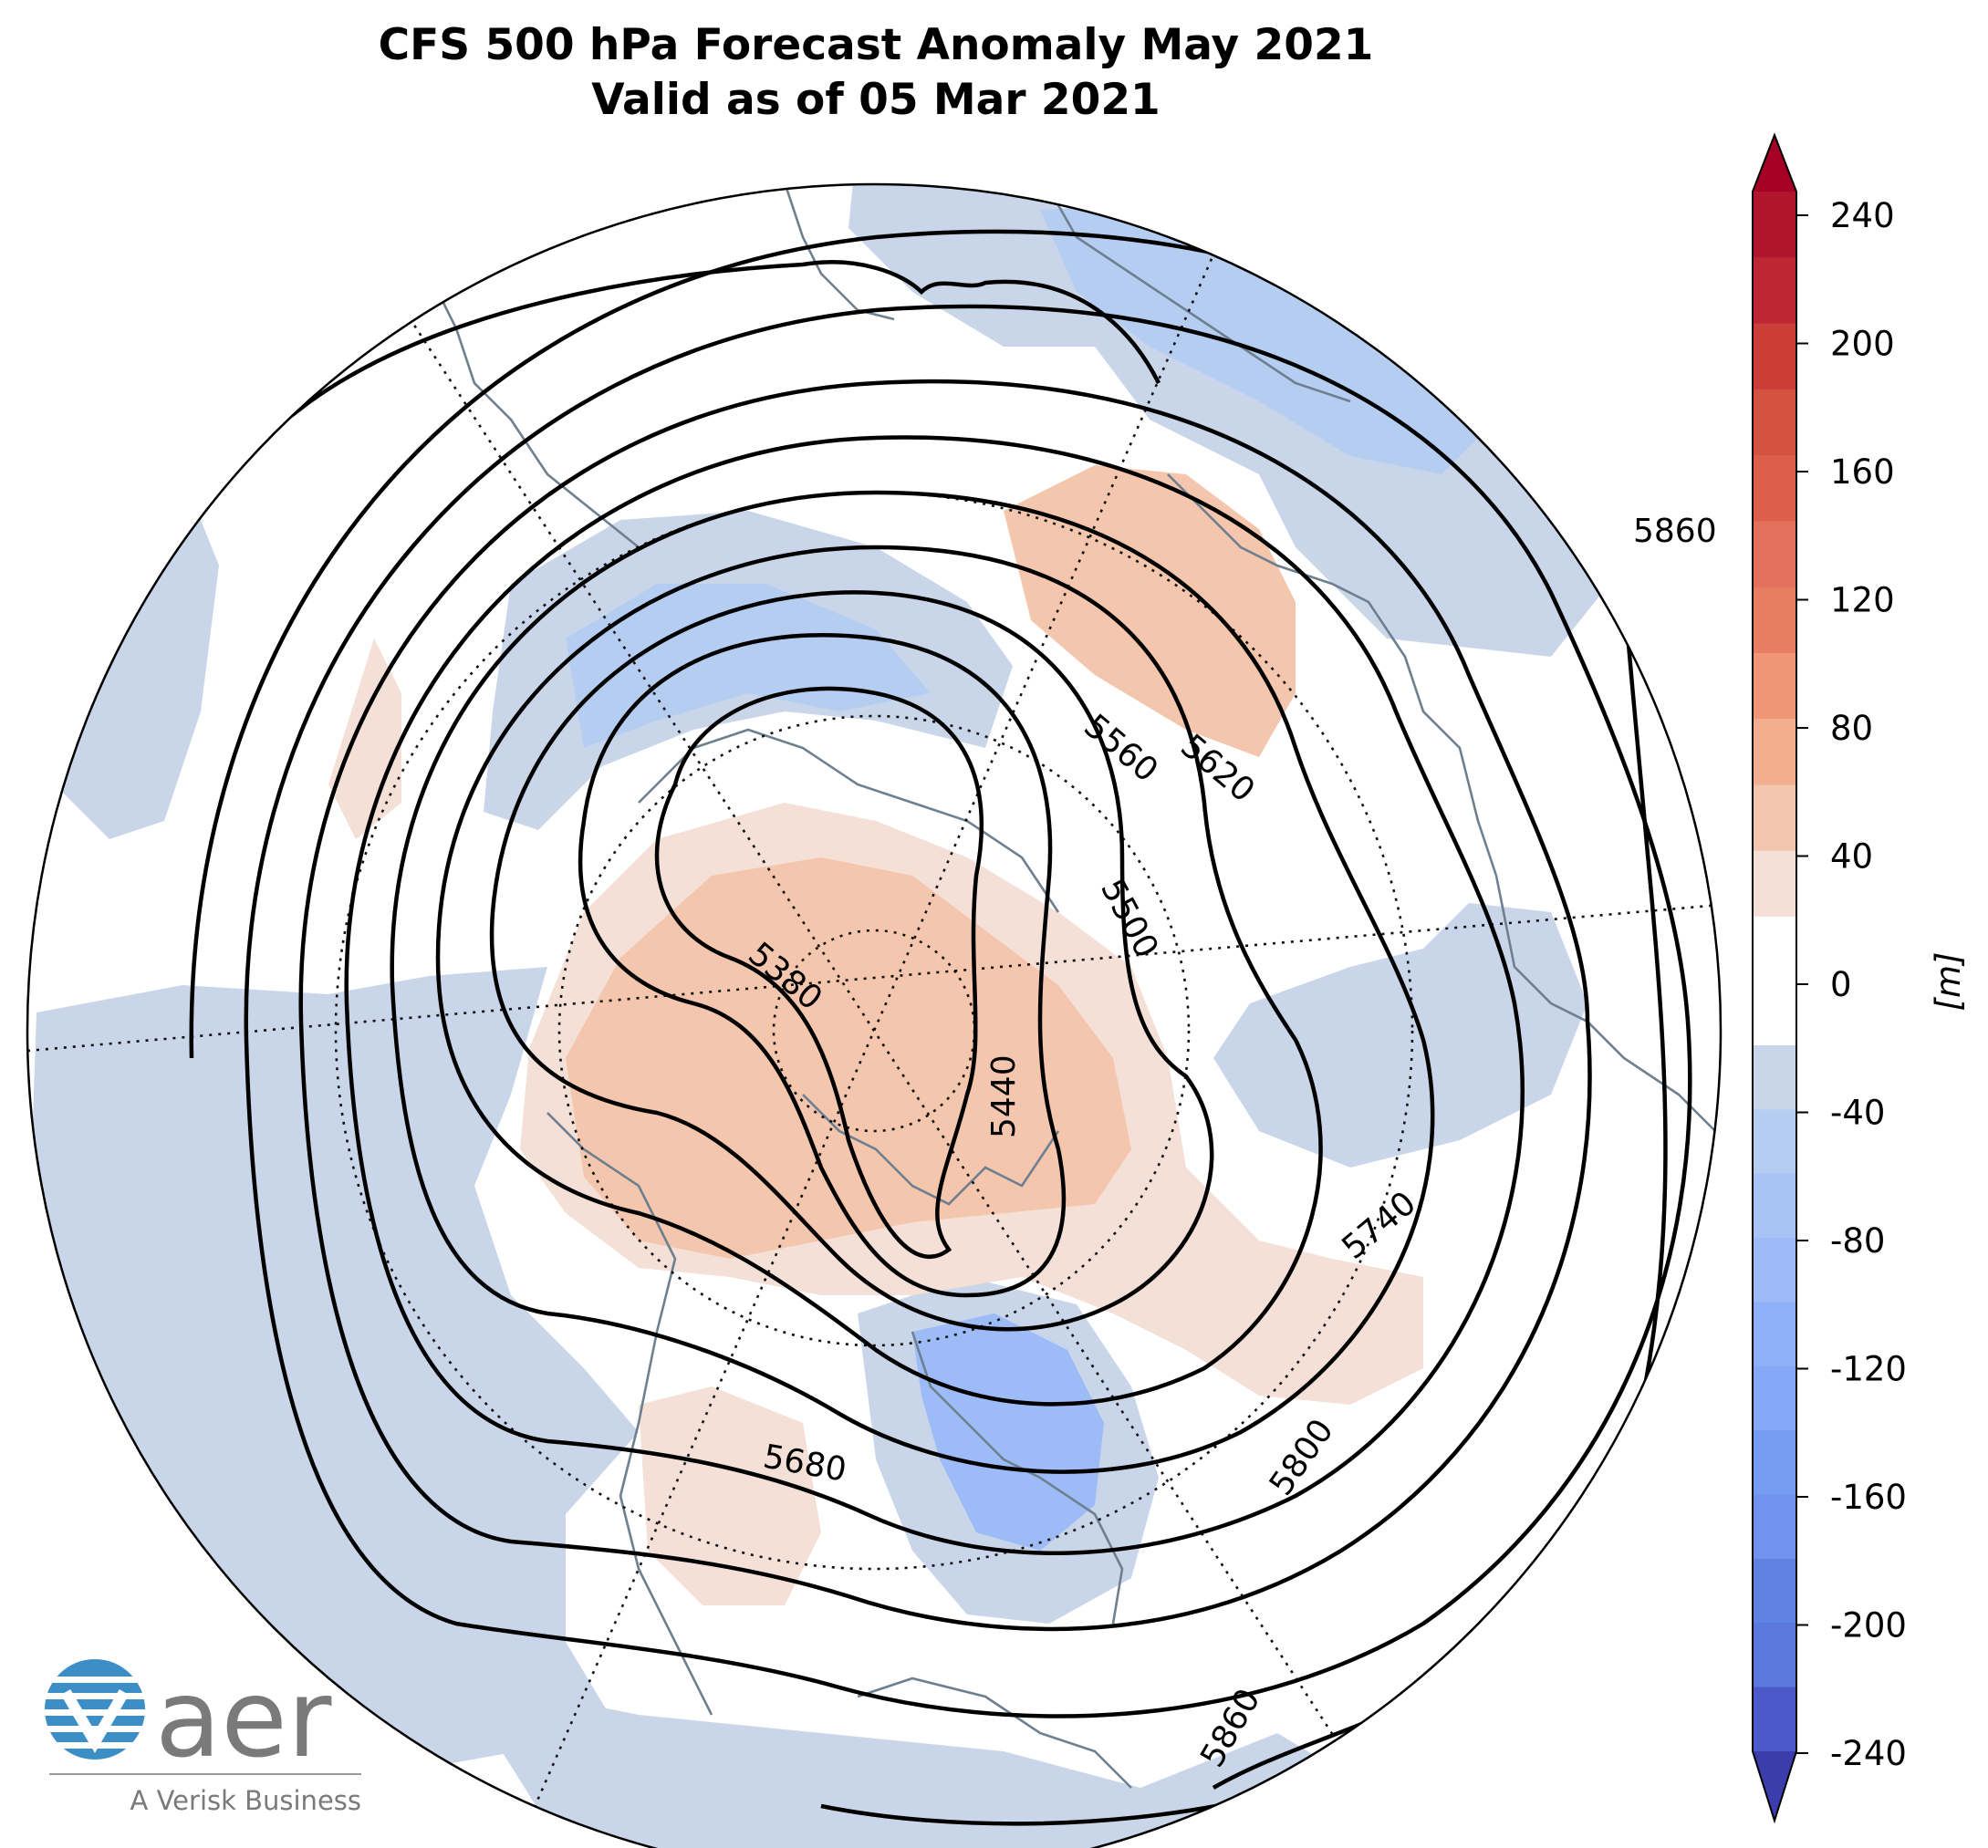 The height and width of the screenshot is (1848, 1988). I want to click on anomaly-pos-central-core, so click(848, 1058).